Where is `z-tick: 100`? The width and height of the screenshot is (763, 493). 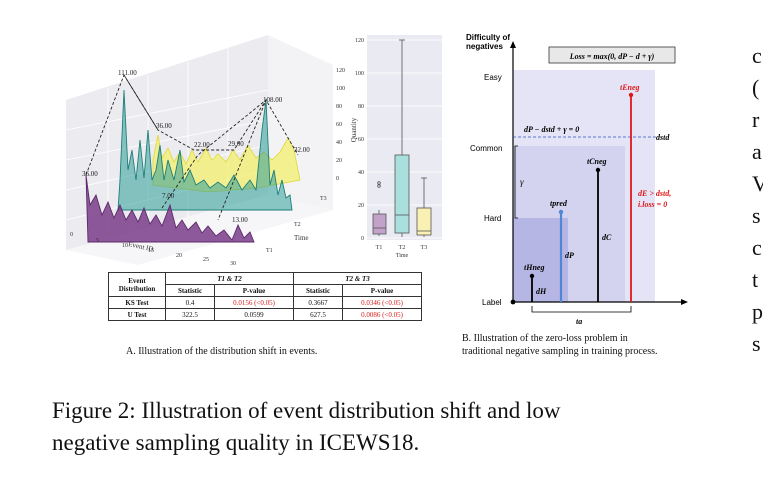
z-tick: 100 is located at coordinates (340, 89).